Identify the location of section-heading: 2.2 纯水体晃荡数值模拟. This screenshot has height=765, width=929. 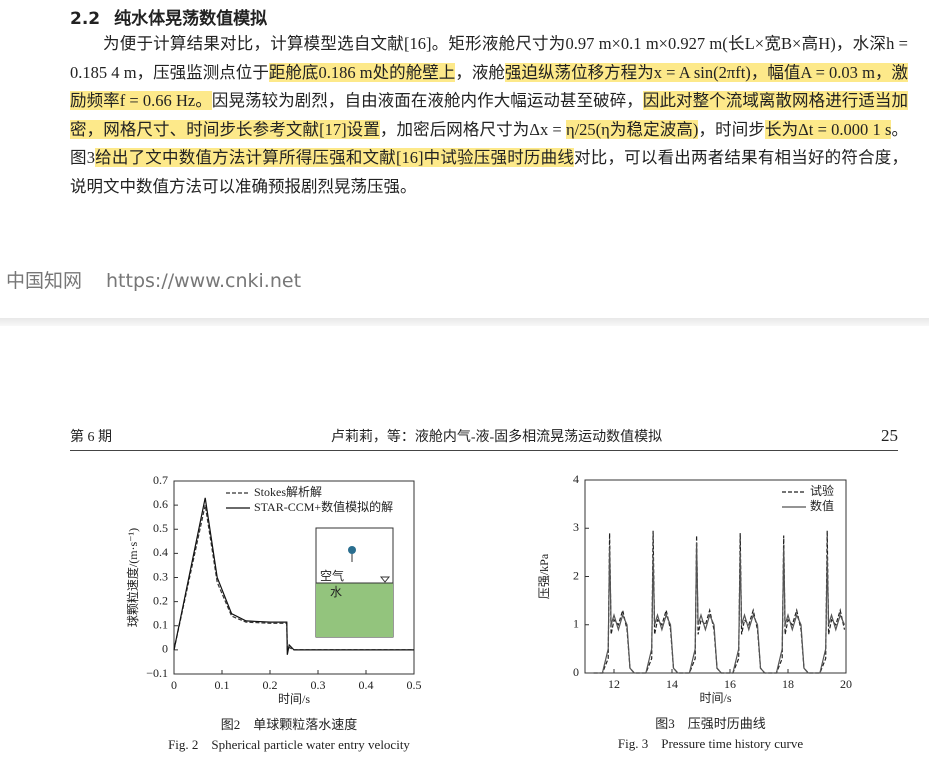
(175, 16).